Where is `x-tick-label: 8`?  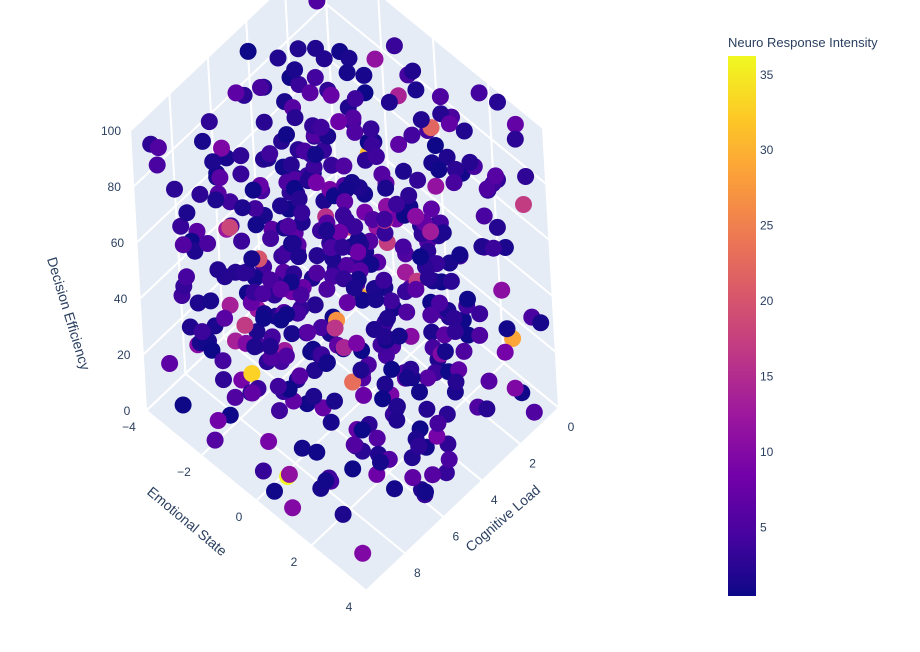
x-tick-label: 8 is located at coordinates (417, 573).